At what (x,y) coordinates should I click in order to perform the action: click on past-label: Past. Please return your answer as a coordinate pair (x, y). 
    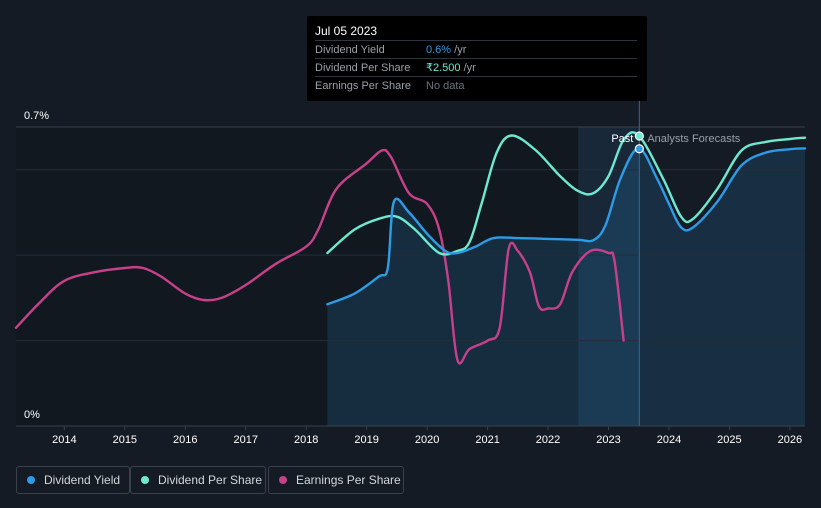
    Looking at the image, I should click on (622, 139).